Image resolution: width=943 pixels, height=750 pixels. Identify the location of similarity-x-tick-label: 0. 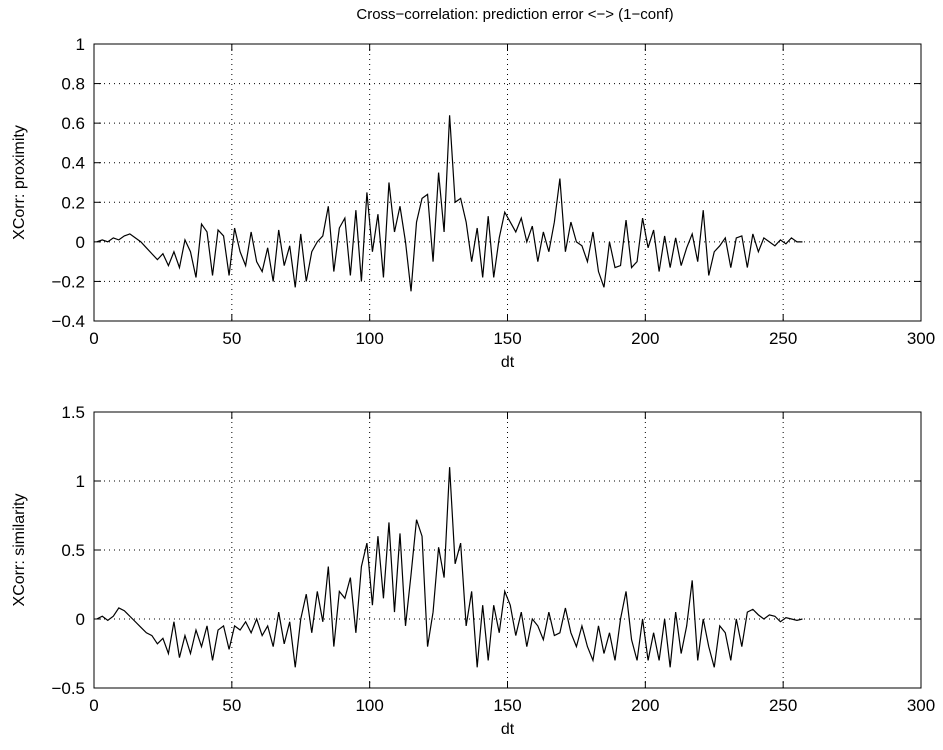
(93, 705).